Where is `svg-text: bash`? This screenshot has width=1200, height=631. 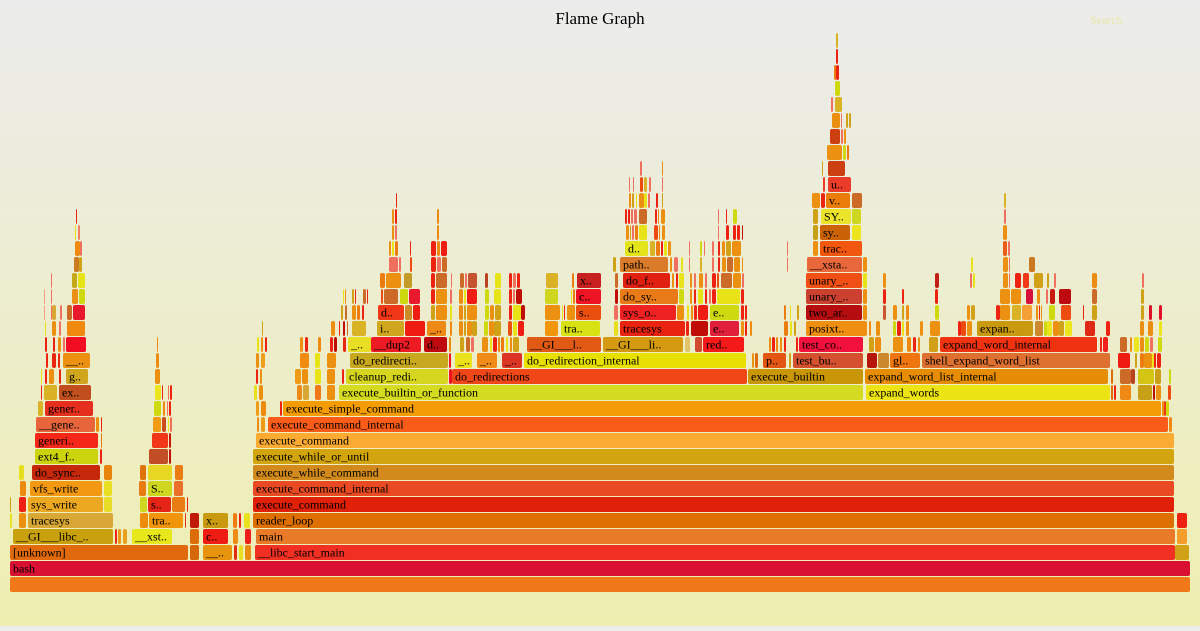
svg-text: bash is located at coordinates (24, 569).